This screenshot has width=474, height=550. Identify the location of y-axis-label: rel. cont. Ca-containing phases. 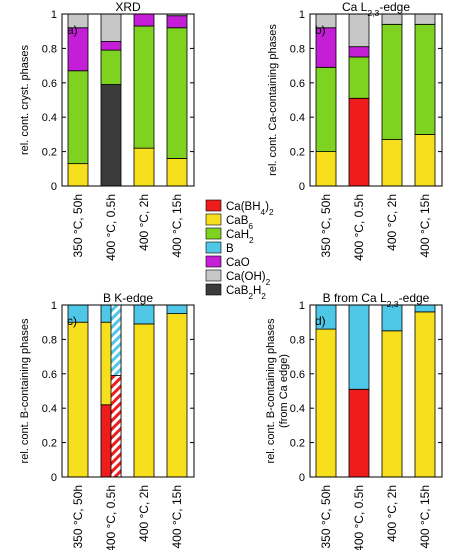
(273, 100).